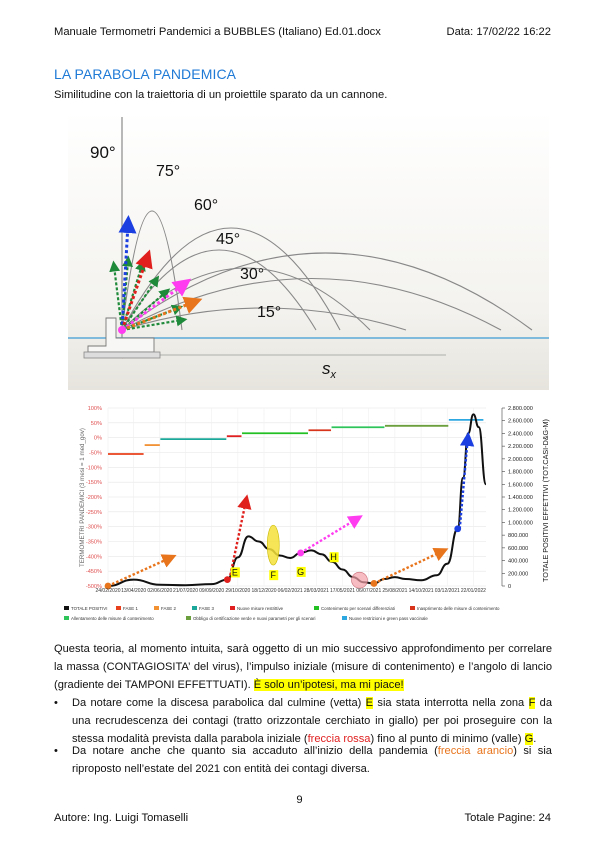 This screenshot has height=852, width=599. Describe the element at coordinates (211, 591) in the screenshot. I see `x-tick-label: 09/09/2020` at that location.